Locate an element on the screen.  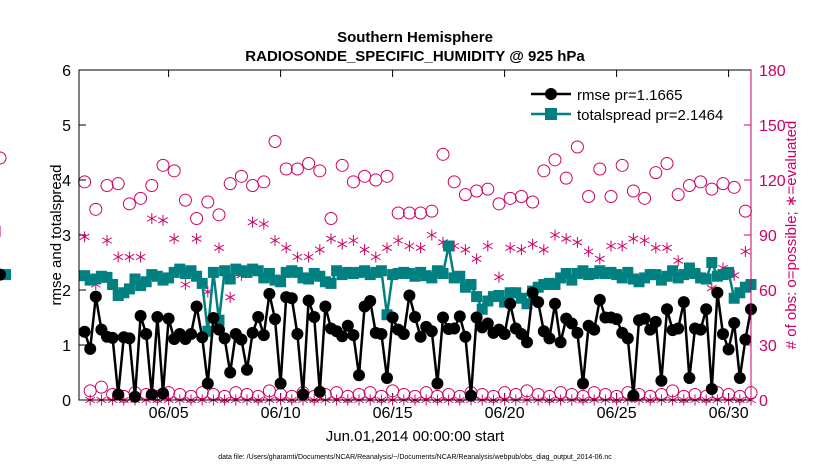
legend-box is located at coordinates (630, 104).